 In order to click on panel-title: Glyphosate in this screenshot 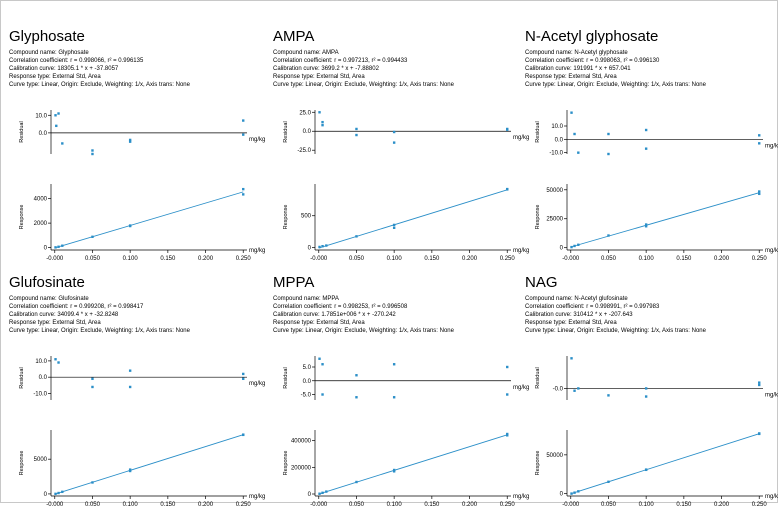, I will do `click(47, 36)`.